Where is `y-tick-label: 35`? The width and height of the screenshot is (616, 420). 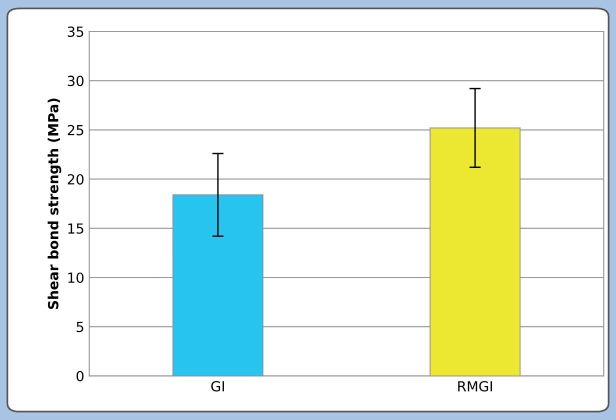 y-tick-label: 35 is located at coordinates (76, 31).